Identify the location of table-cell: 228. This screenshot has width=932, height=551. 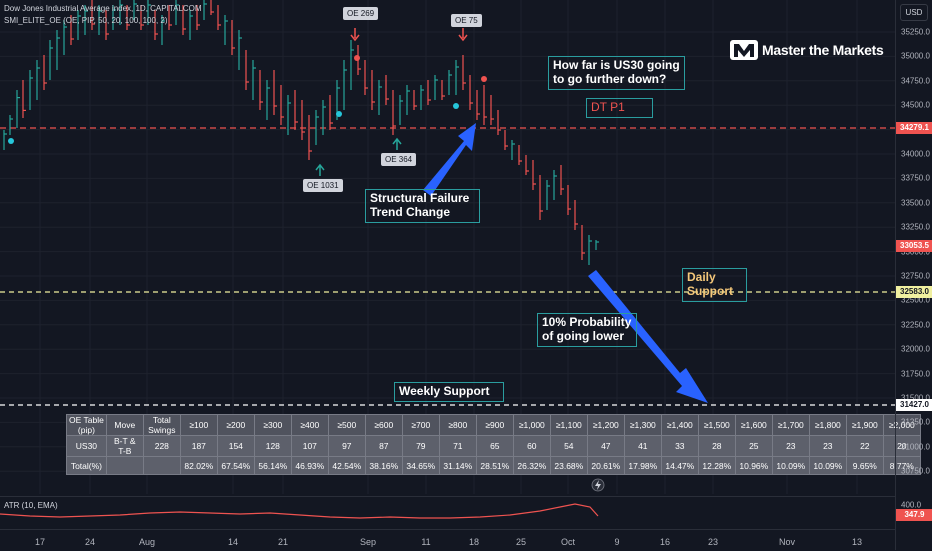
(161, 446).